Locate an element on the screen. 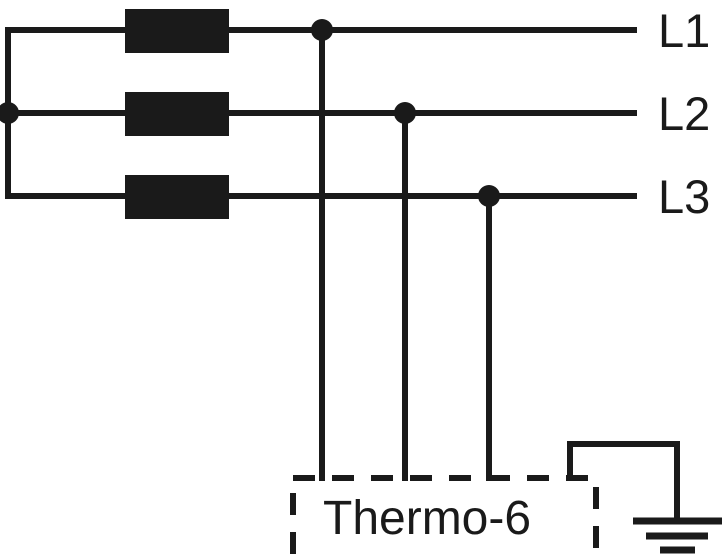 This screenshot has width=722, height=558. junction-dot-left-bus is located at coordinates (9, 113).